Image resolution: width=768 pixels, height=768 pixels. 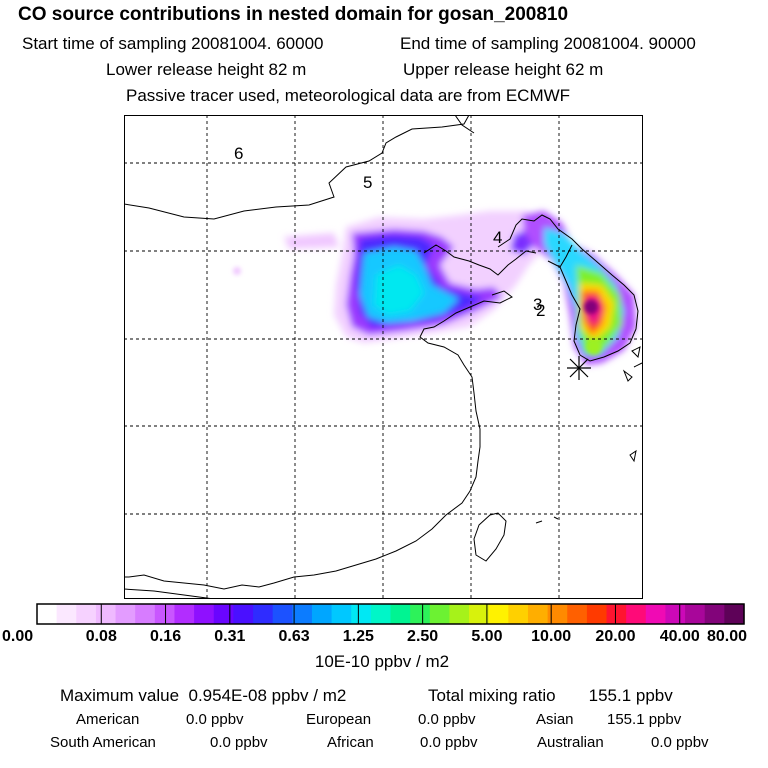 What do you see at coordinates (367, 182) in the screenshot?
I see `day-label-5: 5` at bounding box center [367, 182].